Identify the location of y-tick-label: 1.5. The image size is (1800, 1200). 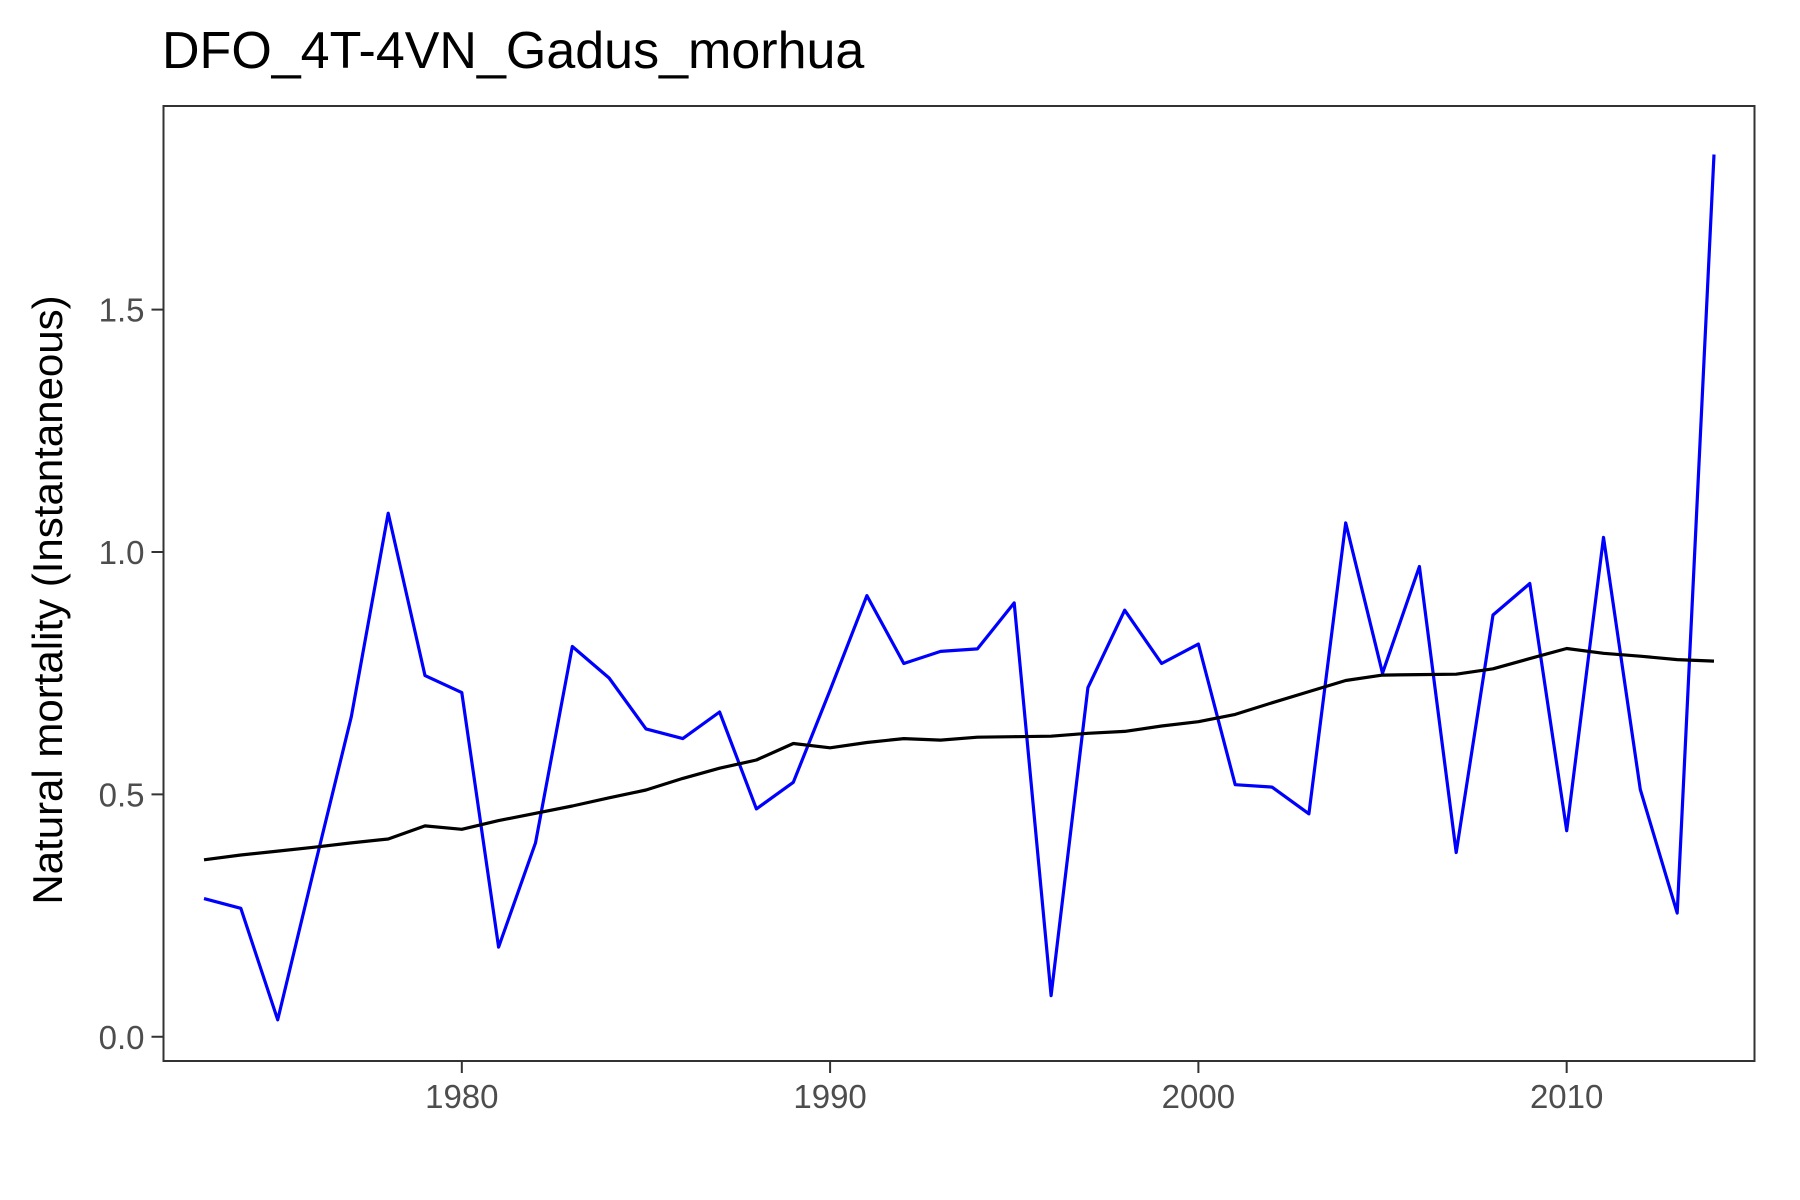
(122, 310).